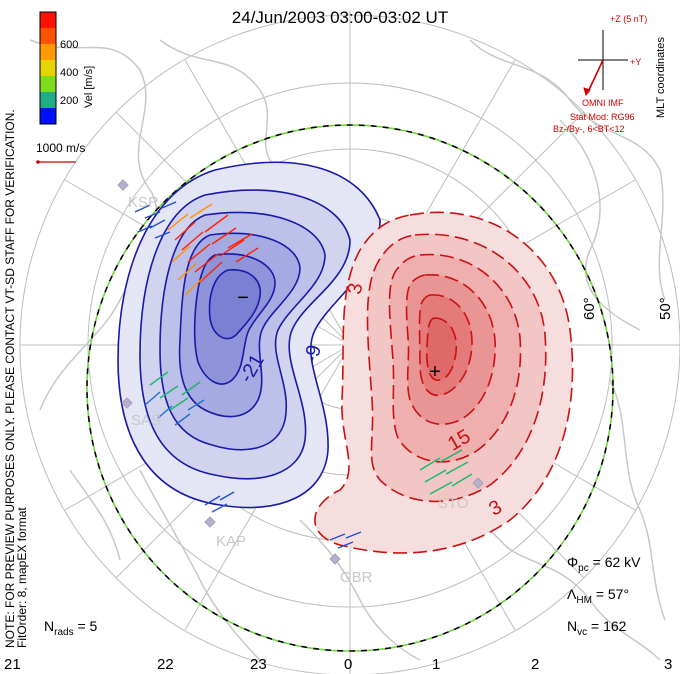 The image size is (680, 674). What do you see at coordinates (603, 63) in the screenshot?
I see `imf-dial` at bounding box center [603, 63].